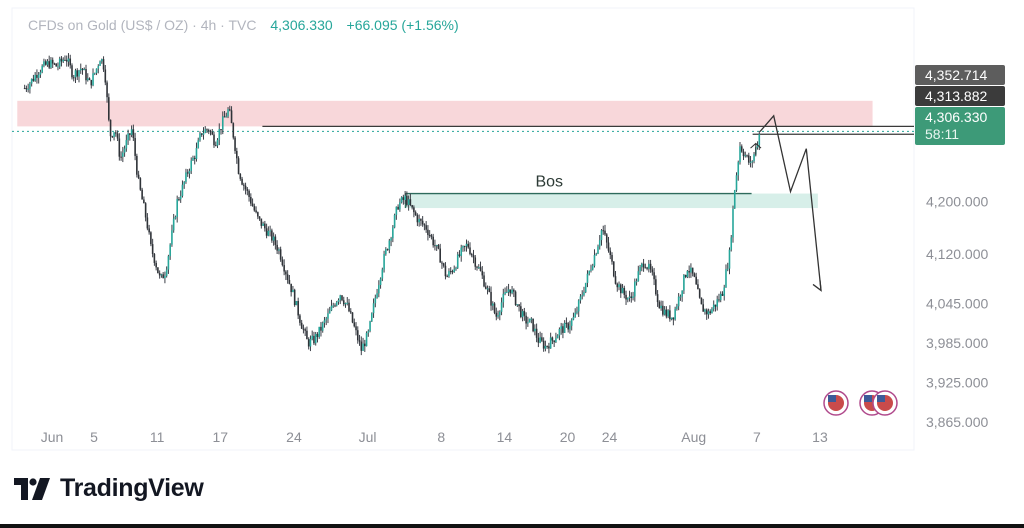 Image resolution: width=1024 pixels, height=528 pixels. I want to click on y-tick-label: 3,985.000, so click(957, 343).